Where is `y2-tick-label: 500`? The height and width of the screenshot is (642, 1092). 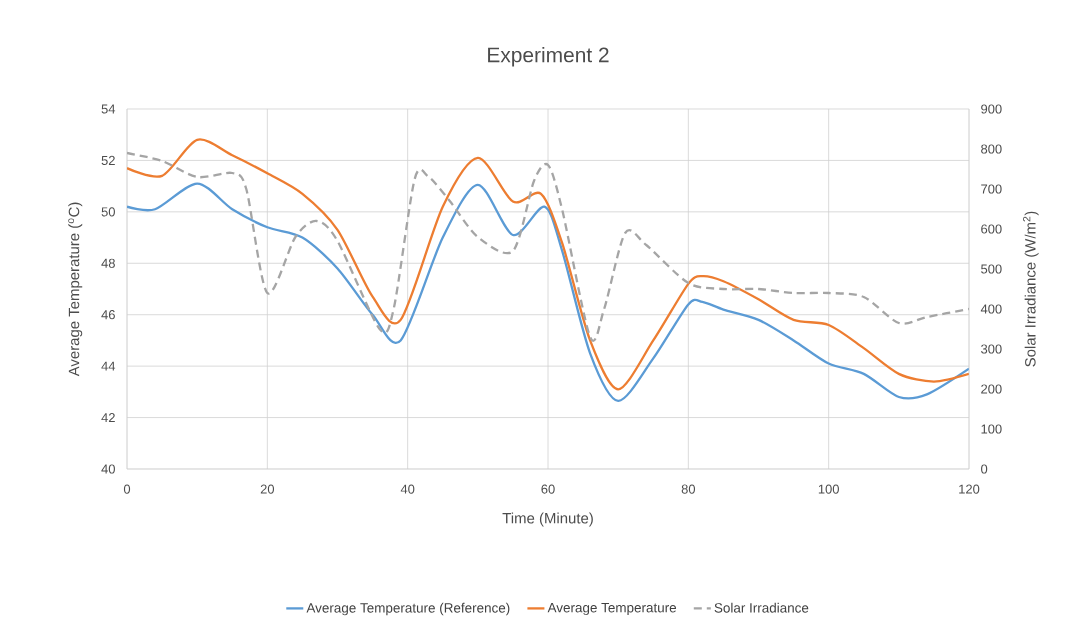
y2-tick-label: 500 is located at coordinates (991, 269).